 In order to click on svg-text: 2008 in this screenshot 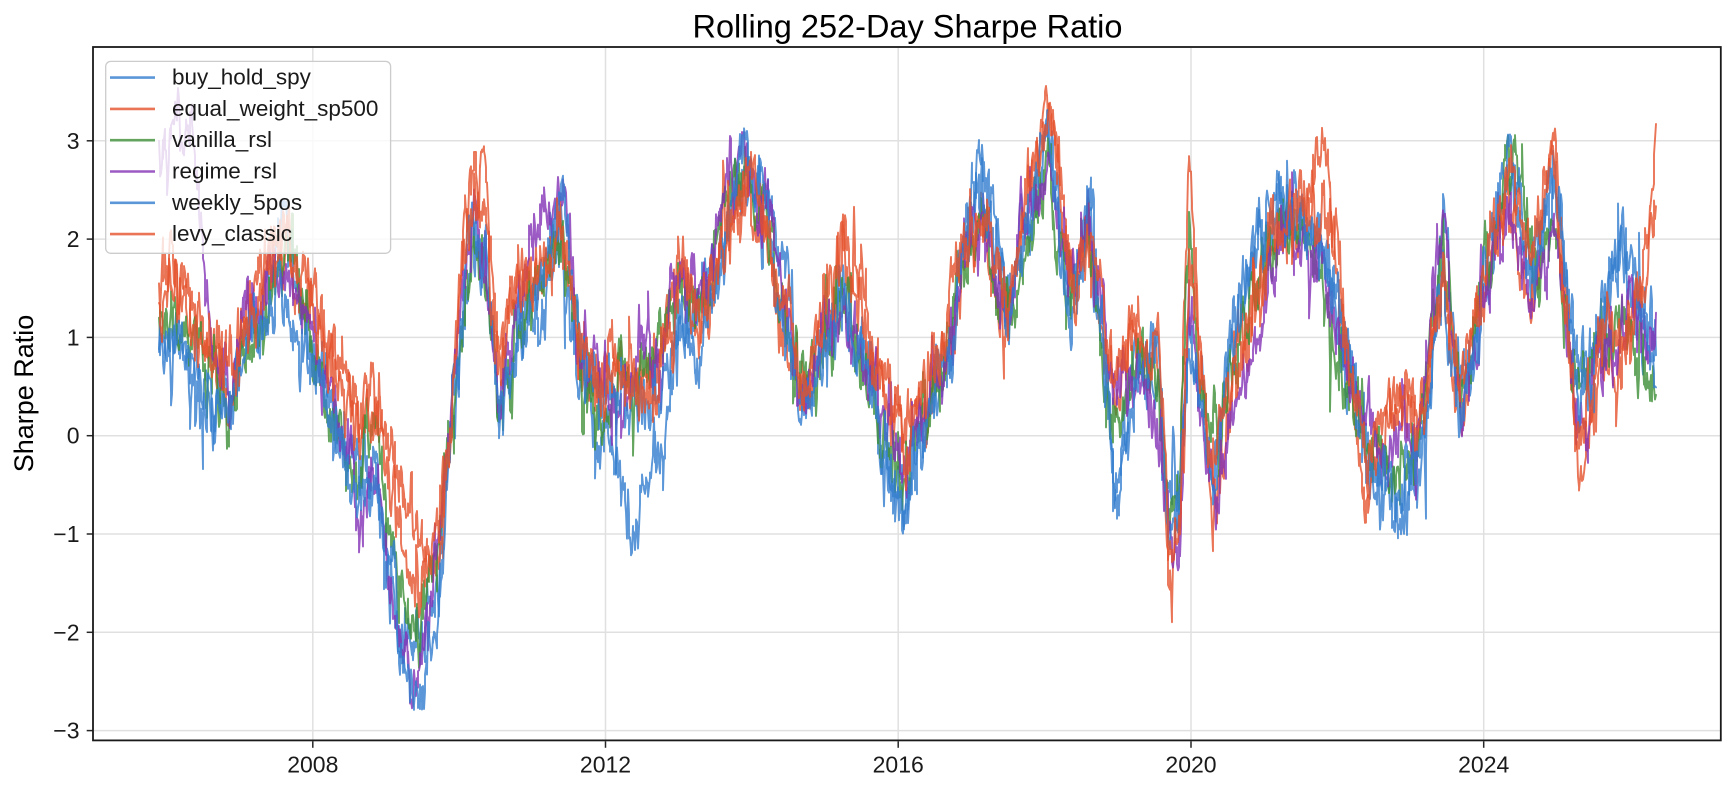, I will do `click(312, 765)`.